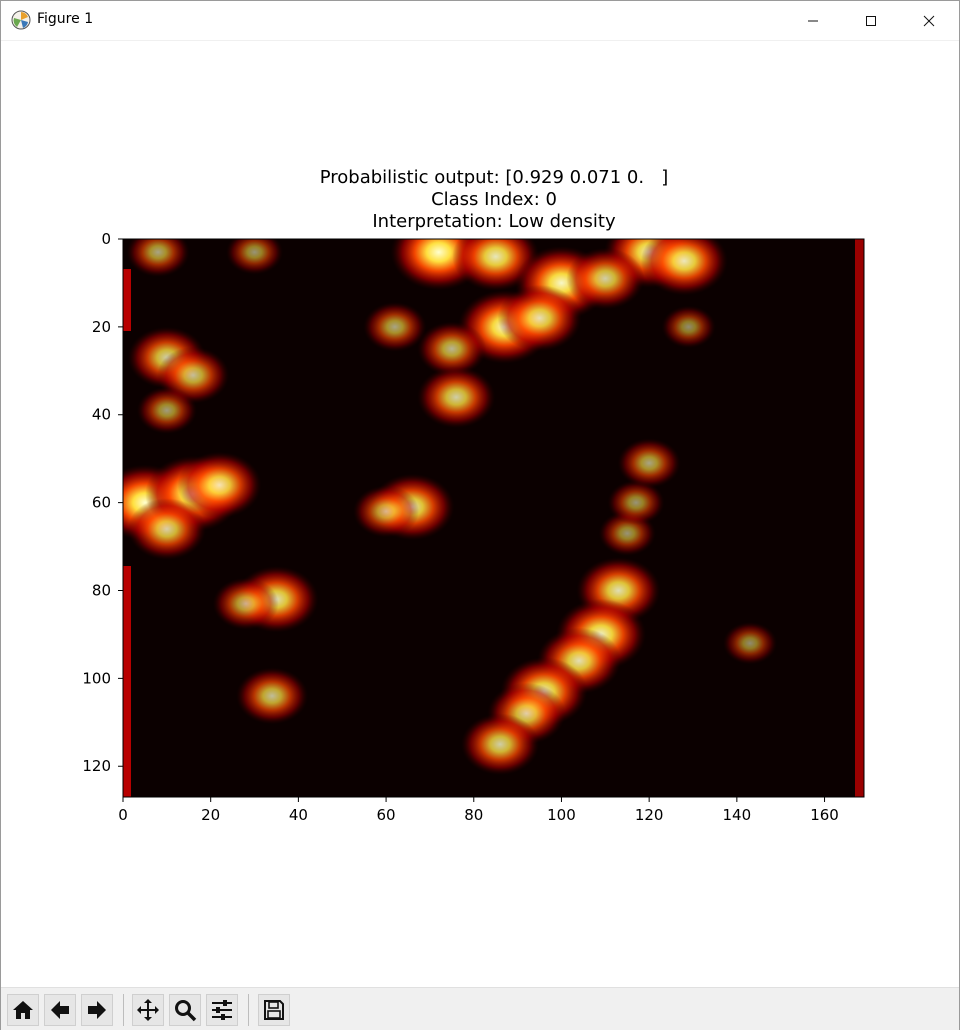 This screenshot has height=1030, width=960. What do you see at coordinates (561, 815) in the screenshot?
I see `x-tick-label: 100` at bounding box center [561, 815].